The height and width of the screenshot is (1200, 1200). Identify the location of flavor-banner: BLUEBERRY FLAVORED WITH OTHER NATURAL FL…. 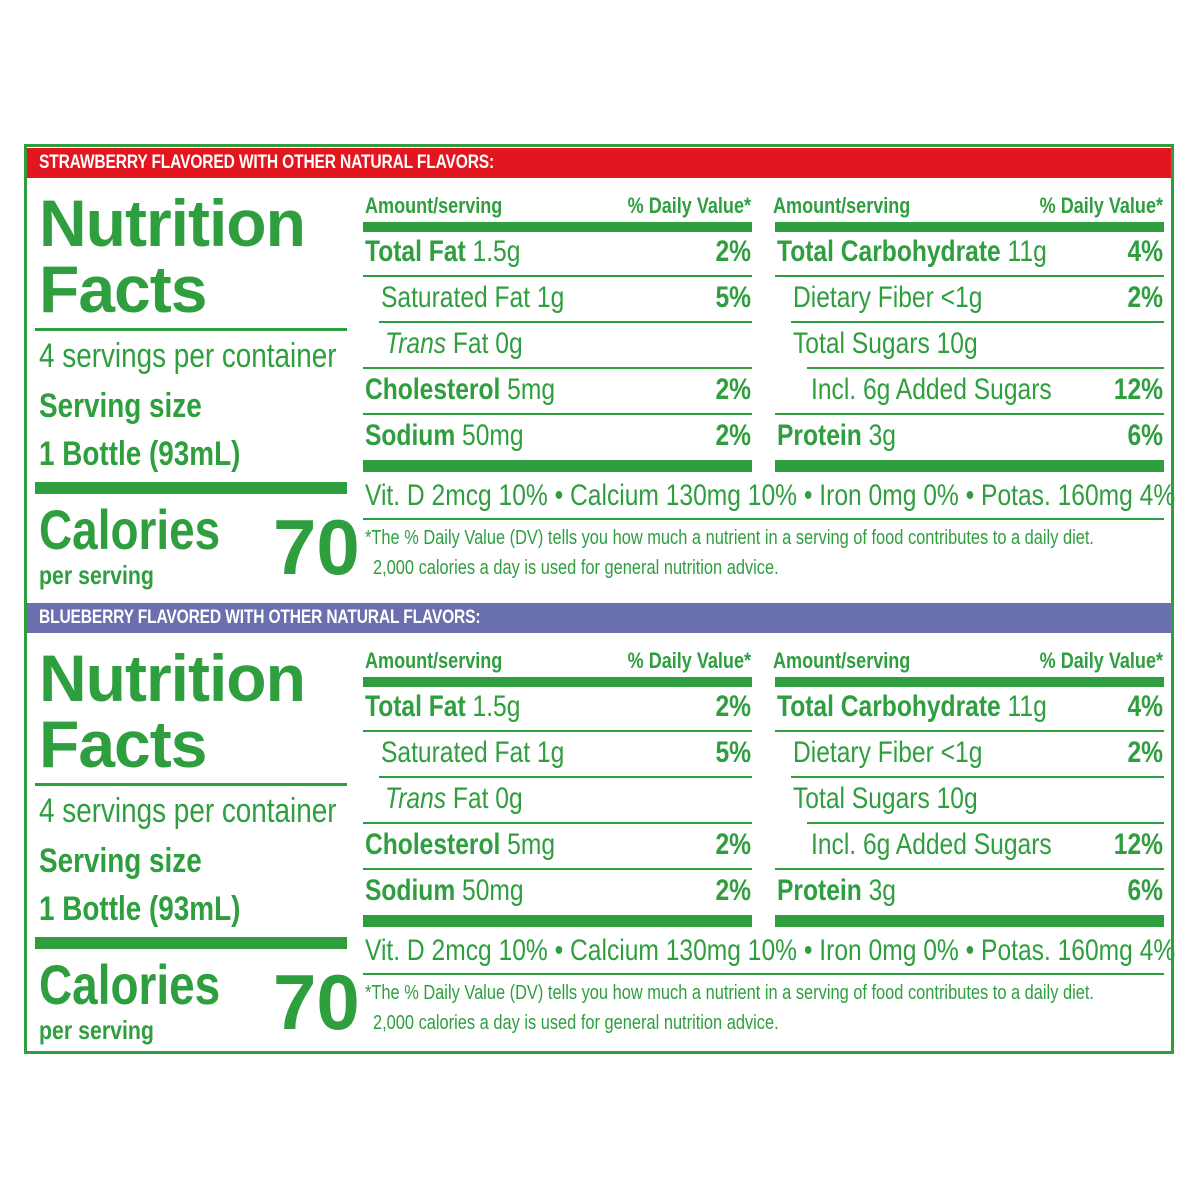
(599, 618).